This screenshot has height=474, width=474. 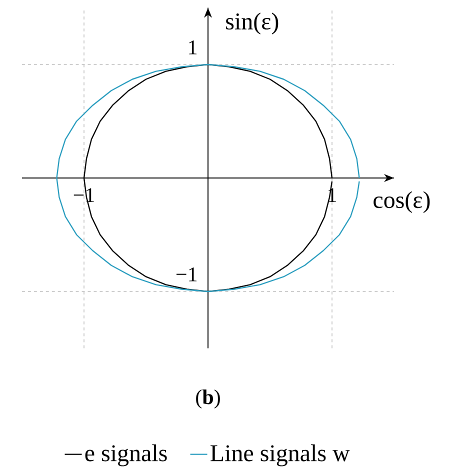 What do you see at coordinates (252, 23) in the screenshot?
I see `y-axis-title: sin(ε)` at bounding box center [252, 23].